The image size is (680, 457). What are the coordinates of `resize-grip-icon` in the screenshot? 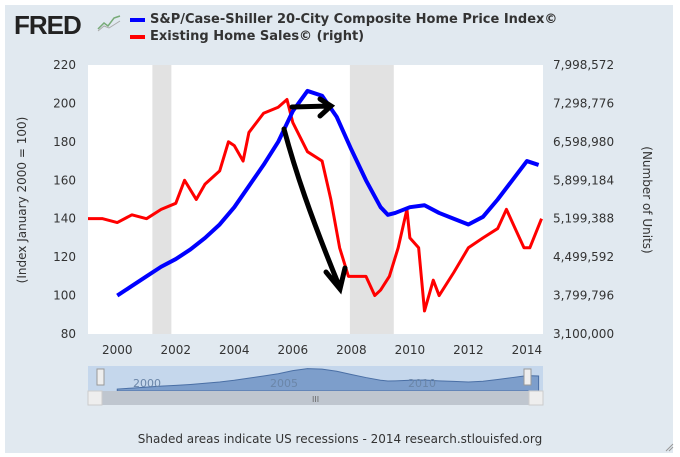 It's located at (669, 447).